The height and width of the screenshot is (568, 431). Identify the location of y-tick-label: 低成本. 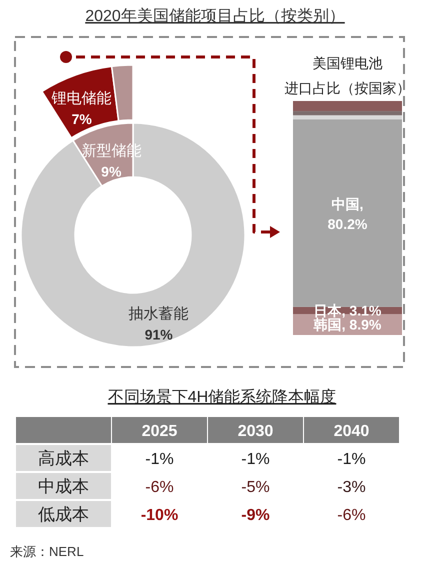
(63, 514).